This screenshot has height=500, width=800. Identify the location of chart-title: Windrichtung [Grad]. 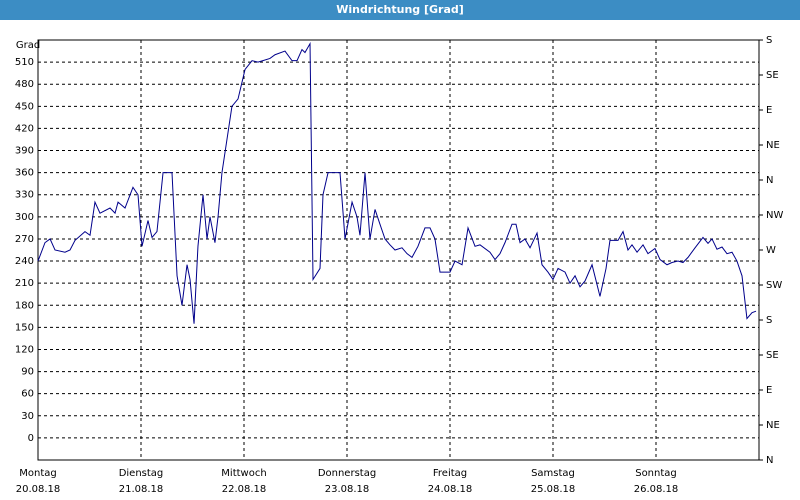
(400, 9).